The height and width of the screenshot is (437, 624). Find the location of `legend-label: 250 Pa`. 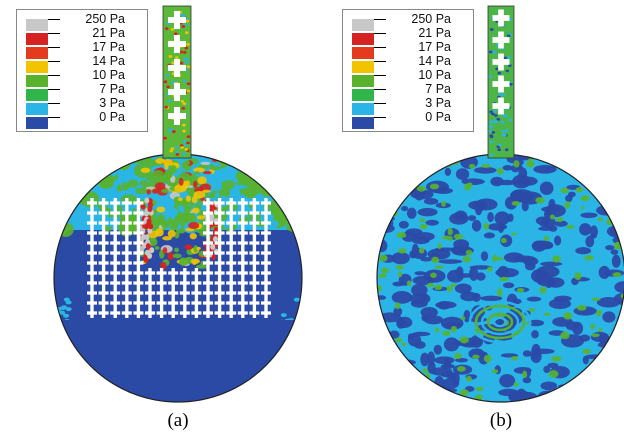

legend-label: 250 Pa is located at coordinates (431, 19).